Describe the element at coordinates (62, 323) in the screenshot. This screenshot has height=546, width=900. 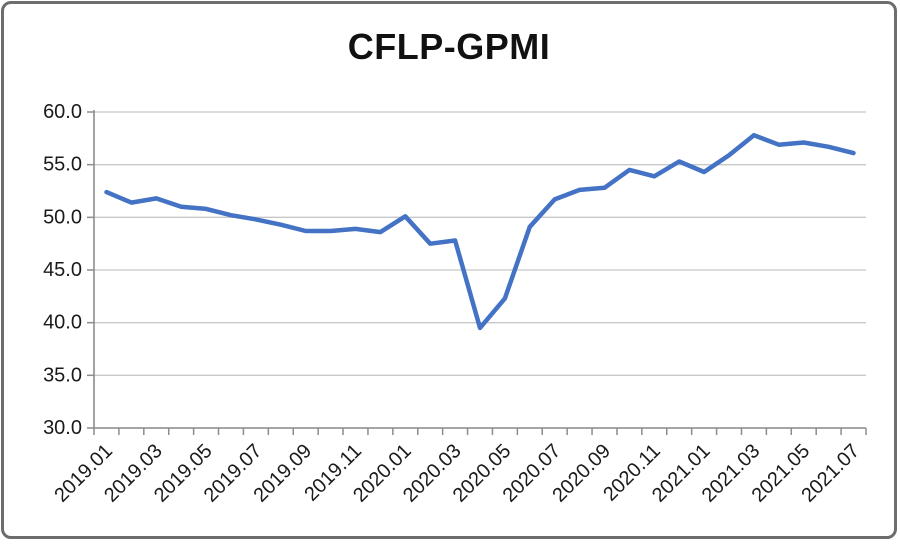
I see `y-tick-label: 40.0` at that location.